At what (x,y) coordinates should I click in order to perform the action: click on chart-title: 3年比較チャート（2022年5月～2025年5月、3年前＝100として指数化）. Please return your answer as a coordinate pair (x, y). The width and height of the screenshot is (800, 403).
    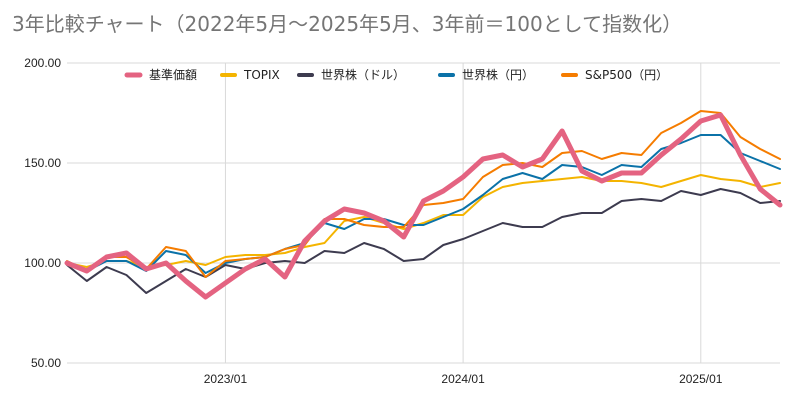
    Looking at the image, I should click on (347, 24).